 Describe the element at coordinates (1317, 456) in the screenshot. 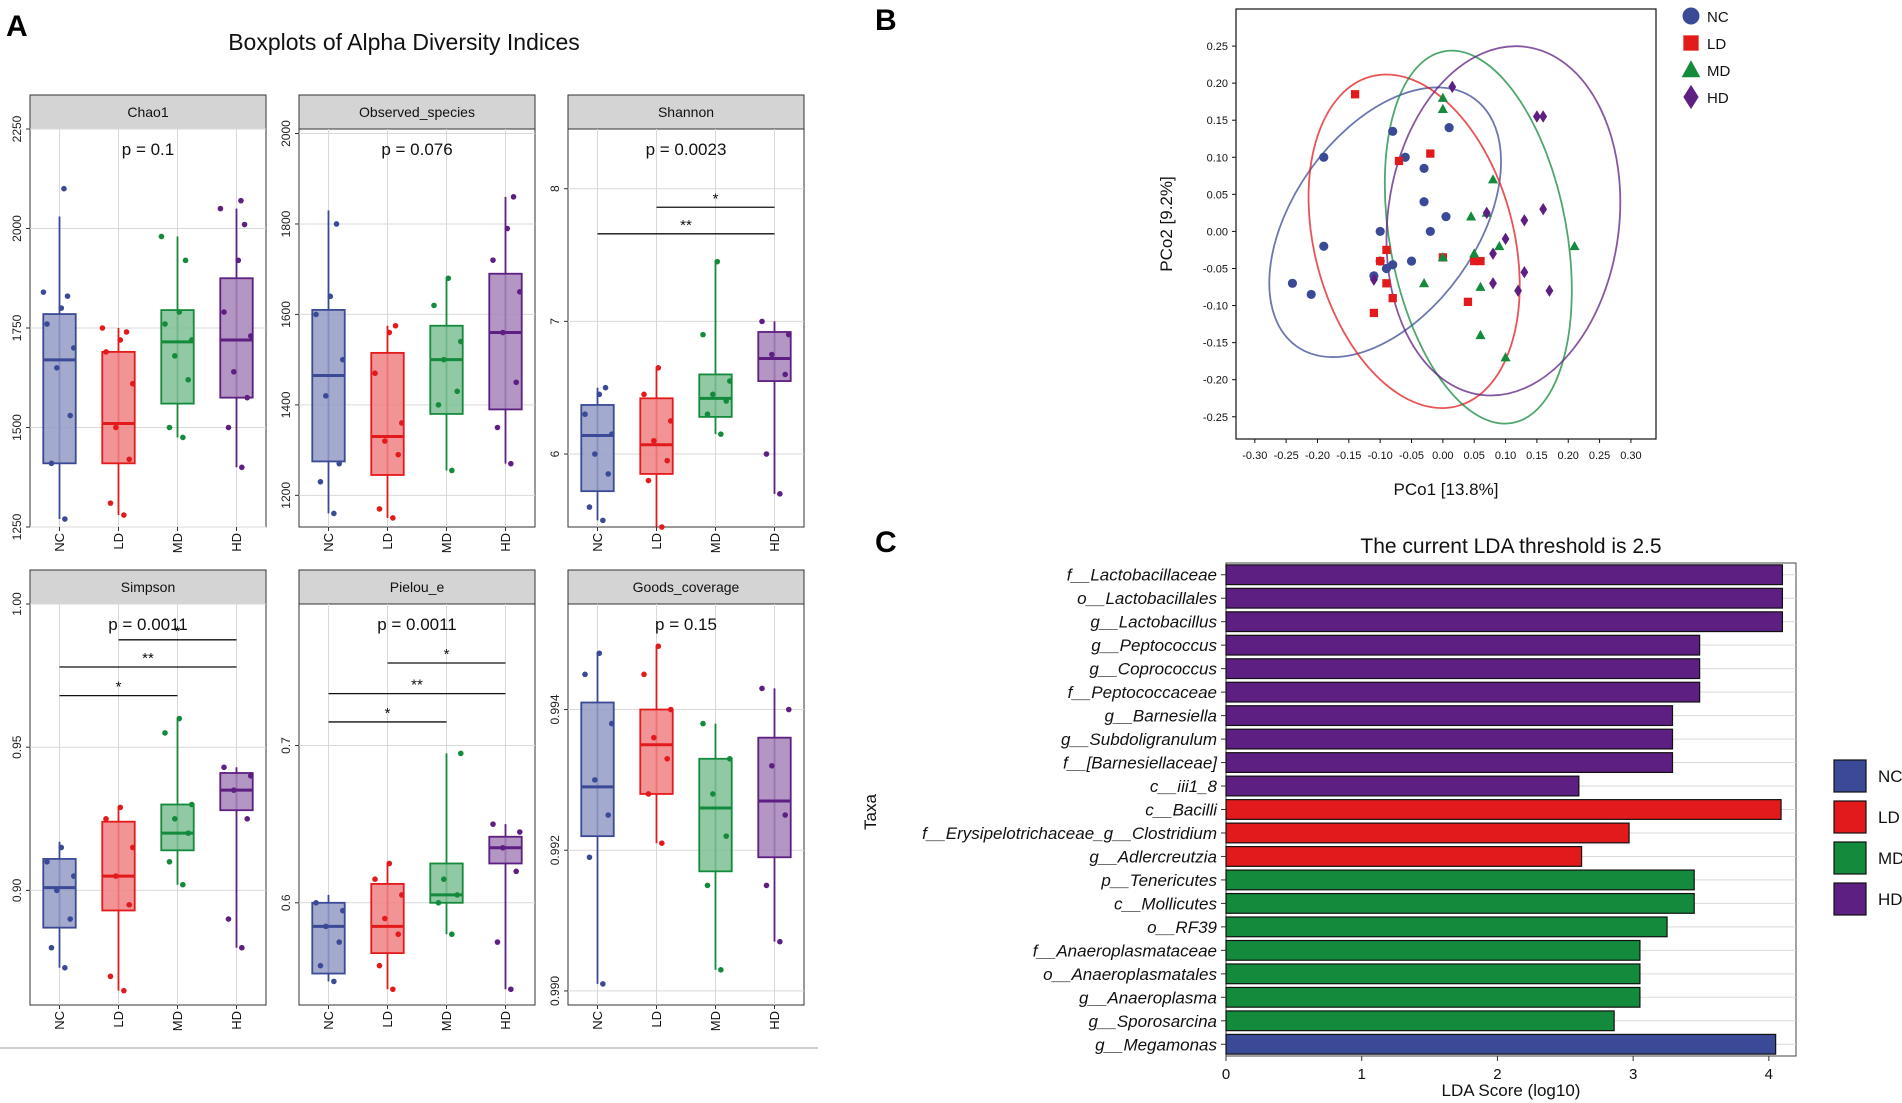

I see `x-tick-label: -0.20` at that location.